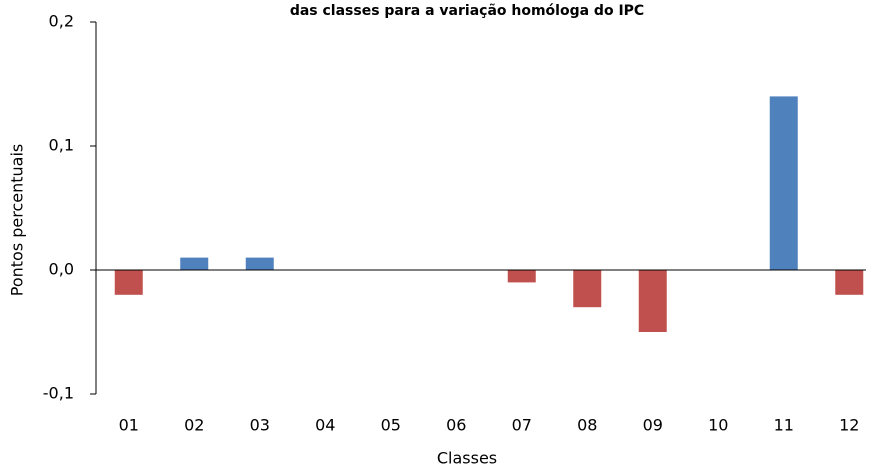 Image resolution: width=869 pixels, height=469 pixels. I want to click on y-tick-label: 0,1, so click(61, 145).